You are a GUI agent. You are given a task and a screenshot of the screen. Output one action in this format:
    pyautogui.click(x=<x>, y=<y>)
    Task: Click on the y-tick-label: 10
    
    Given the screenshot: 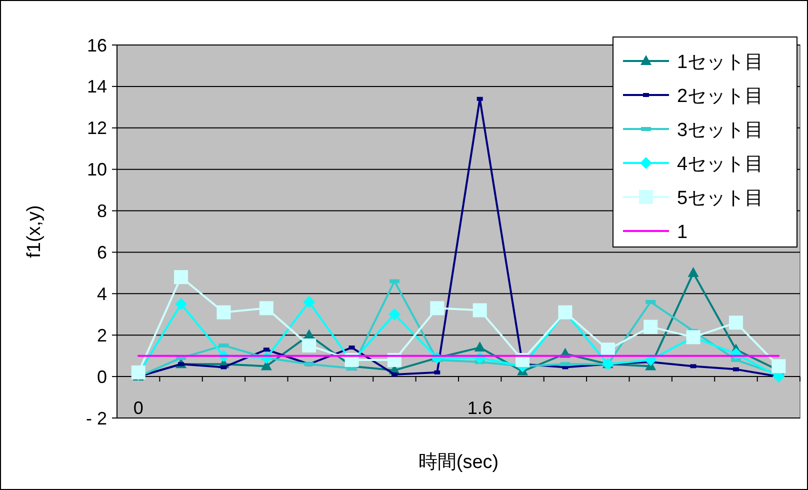 What is the action you would take?
    pyautogui.click(x=96, y=170)
    